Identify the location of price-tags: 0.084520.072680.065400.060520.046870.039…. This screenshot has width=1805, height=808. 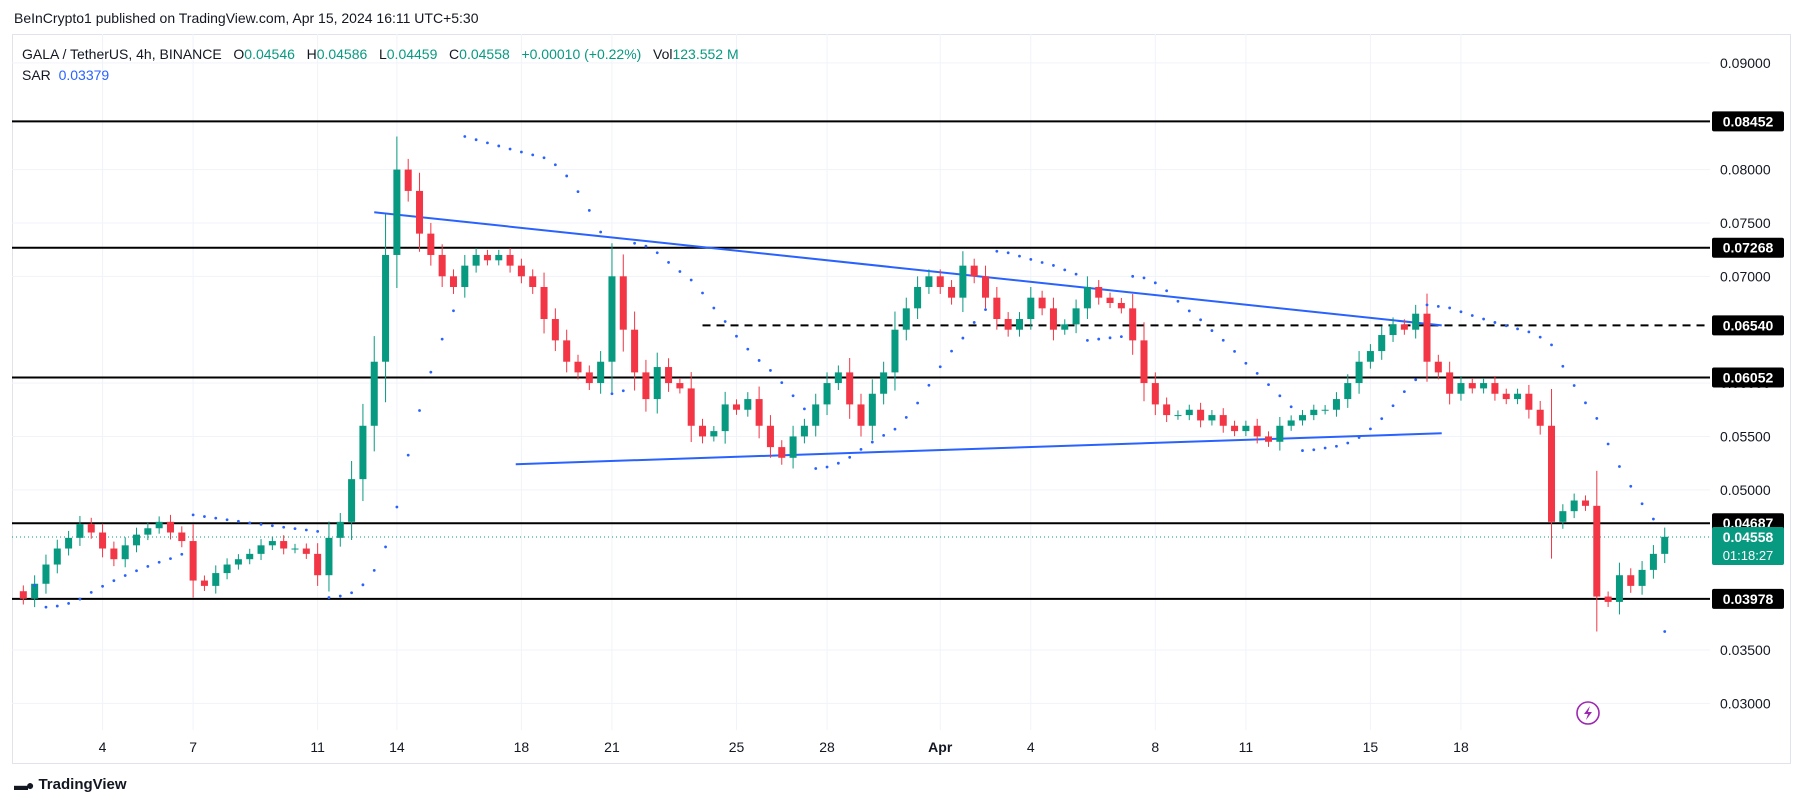
(1748, 360).